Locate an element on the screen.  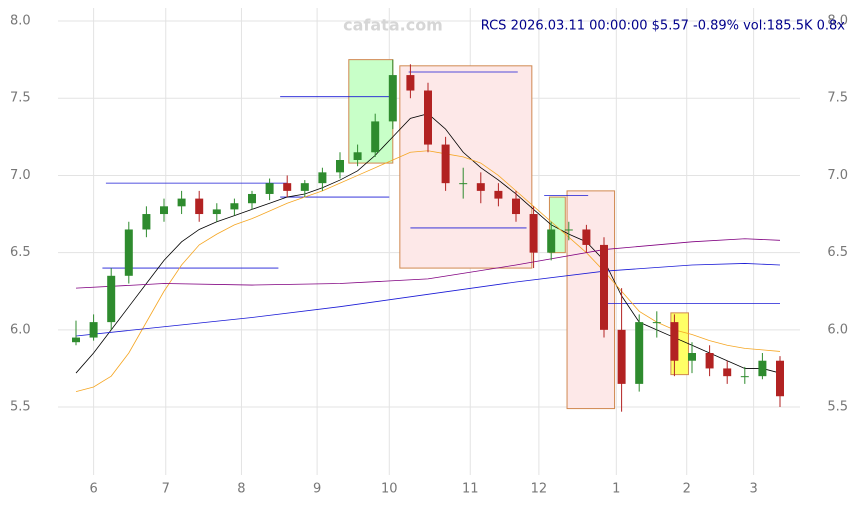
y-tick-label: 7.0 is located at coordinates (20, 175).